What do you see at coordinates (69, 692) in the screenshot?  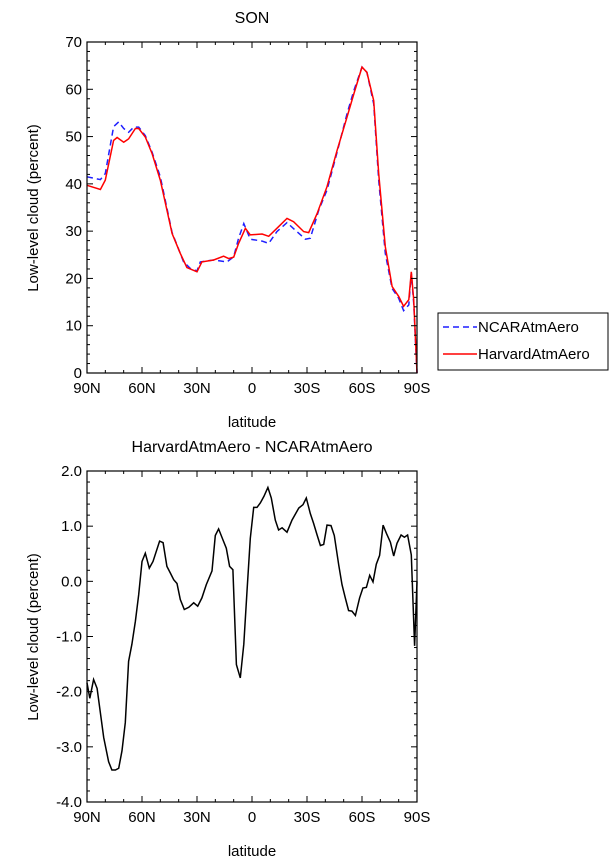 I see `bottom-y-tick-label: -2.0` at bounding box center [69, 692].